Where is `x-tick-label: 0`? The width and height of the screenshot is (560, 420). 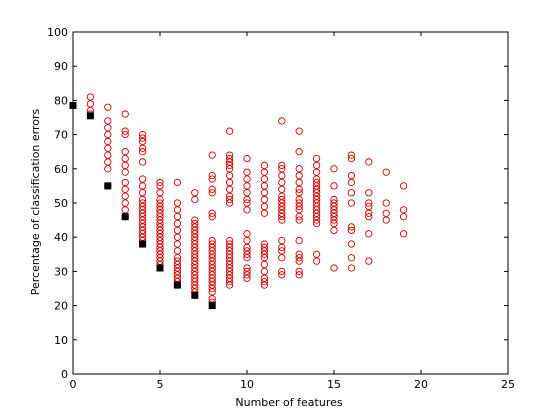 x-tick-label: 0 is located at coordinates (73, 384).